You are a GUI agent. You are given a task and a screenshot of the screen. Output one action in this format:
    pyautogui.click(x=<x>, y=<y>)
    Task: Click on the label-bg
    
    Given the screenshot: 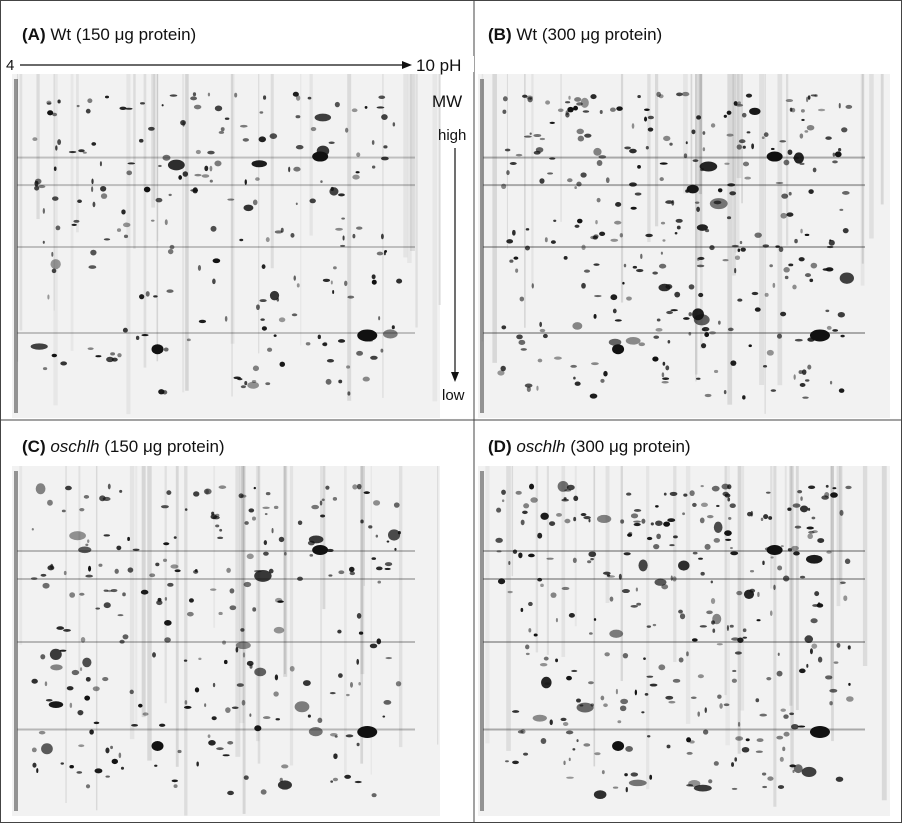 What is the action you would take?
    pyautogui.click(x=239, y=64)
    